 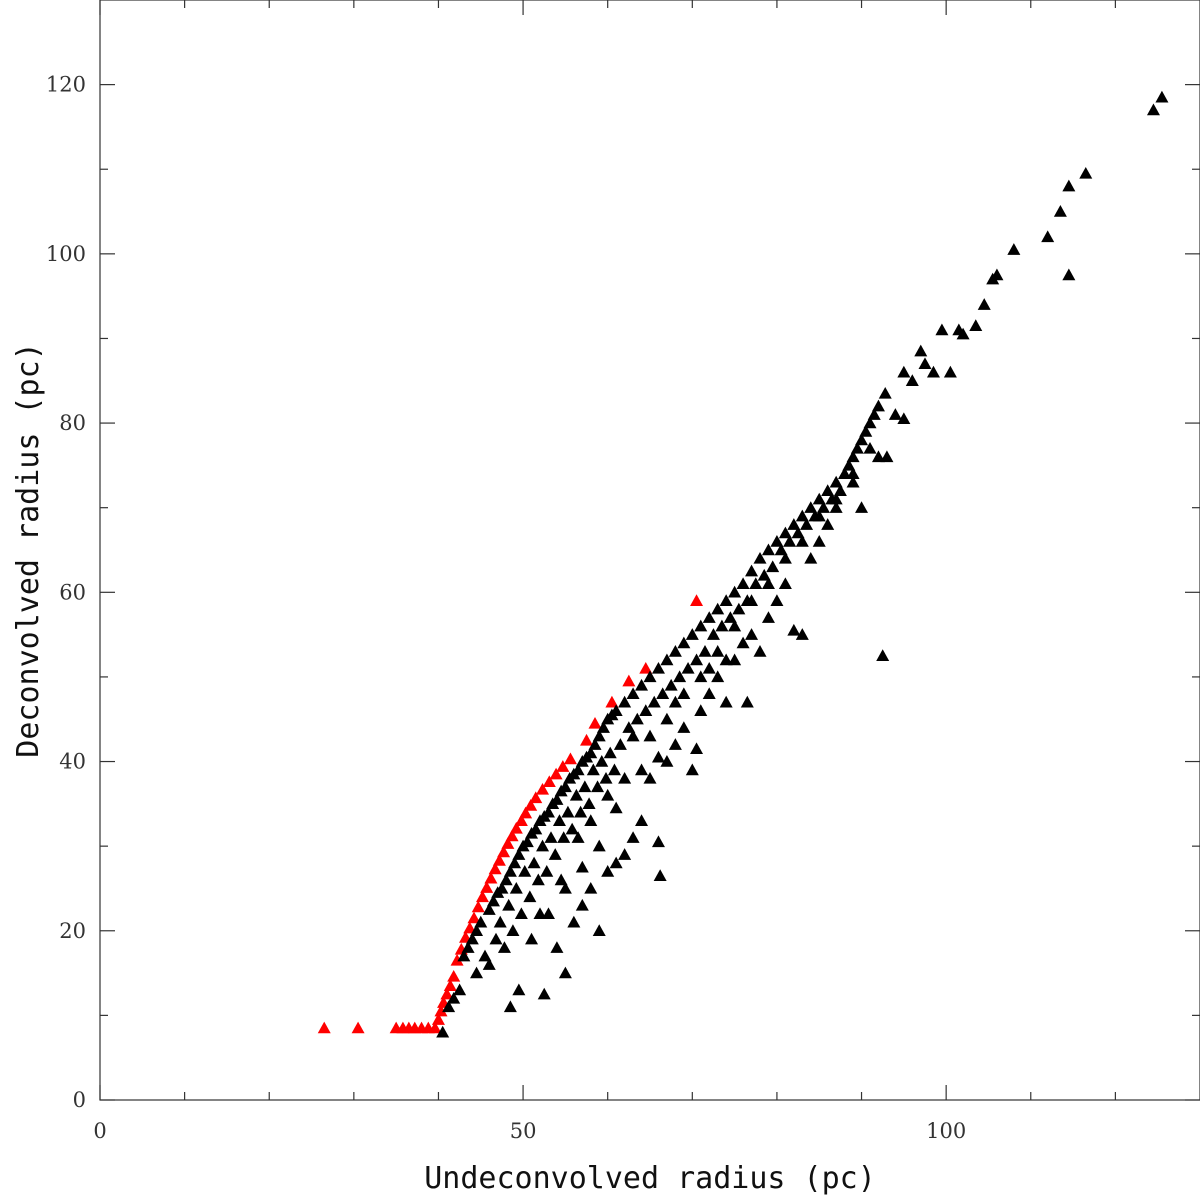 What do you see at coordinates (72, 762) in the screenshot?
I see `y-tick-label: 40` at bounding box center [72, 762].